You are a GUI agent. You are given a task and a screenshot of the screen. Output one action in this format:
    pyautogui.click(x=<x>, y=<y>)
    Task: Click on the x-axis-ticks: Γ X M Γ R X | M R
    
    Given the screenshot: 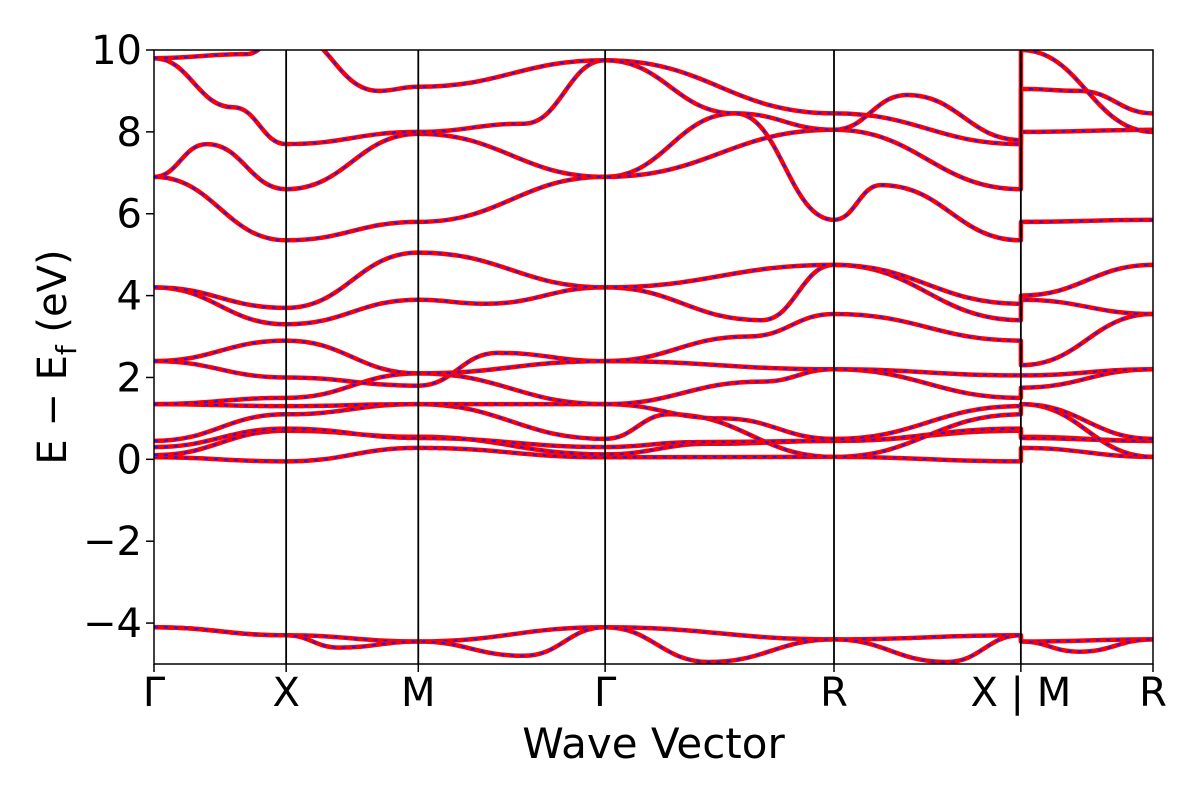 What is the action you would take?
    pyautogui.click(x=655, y=690)
    